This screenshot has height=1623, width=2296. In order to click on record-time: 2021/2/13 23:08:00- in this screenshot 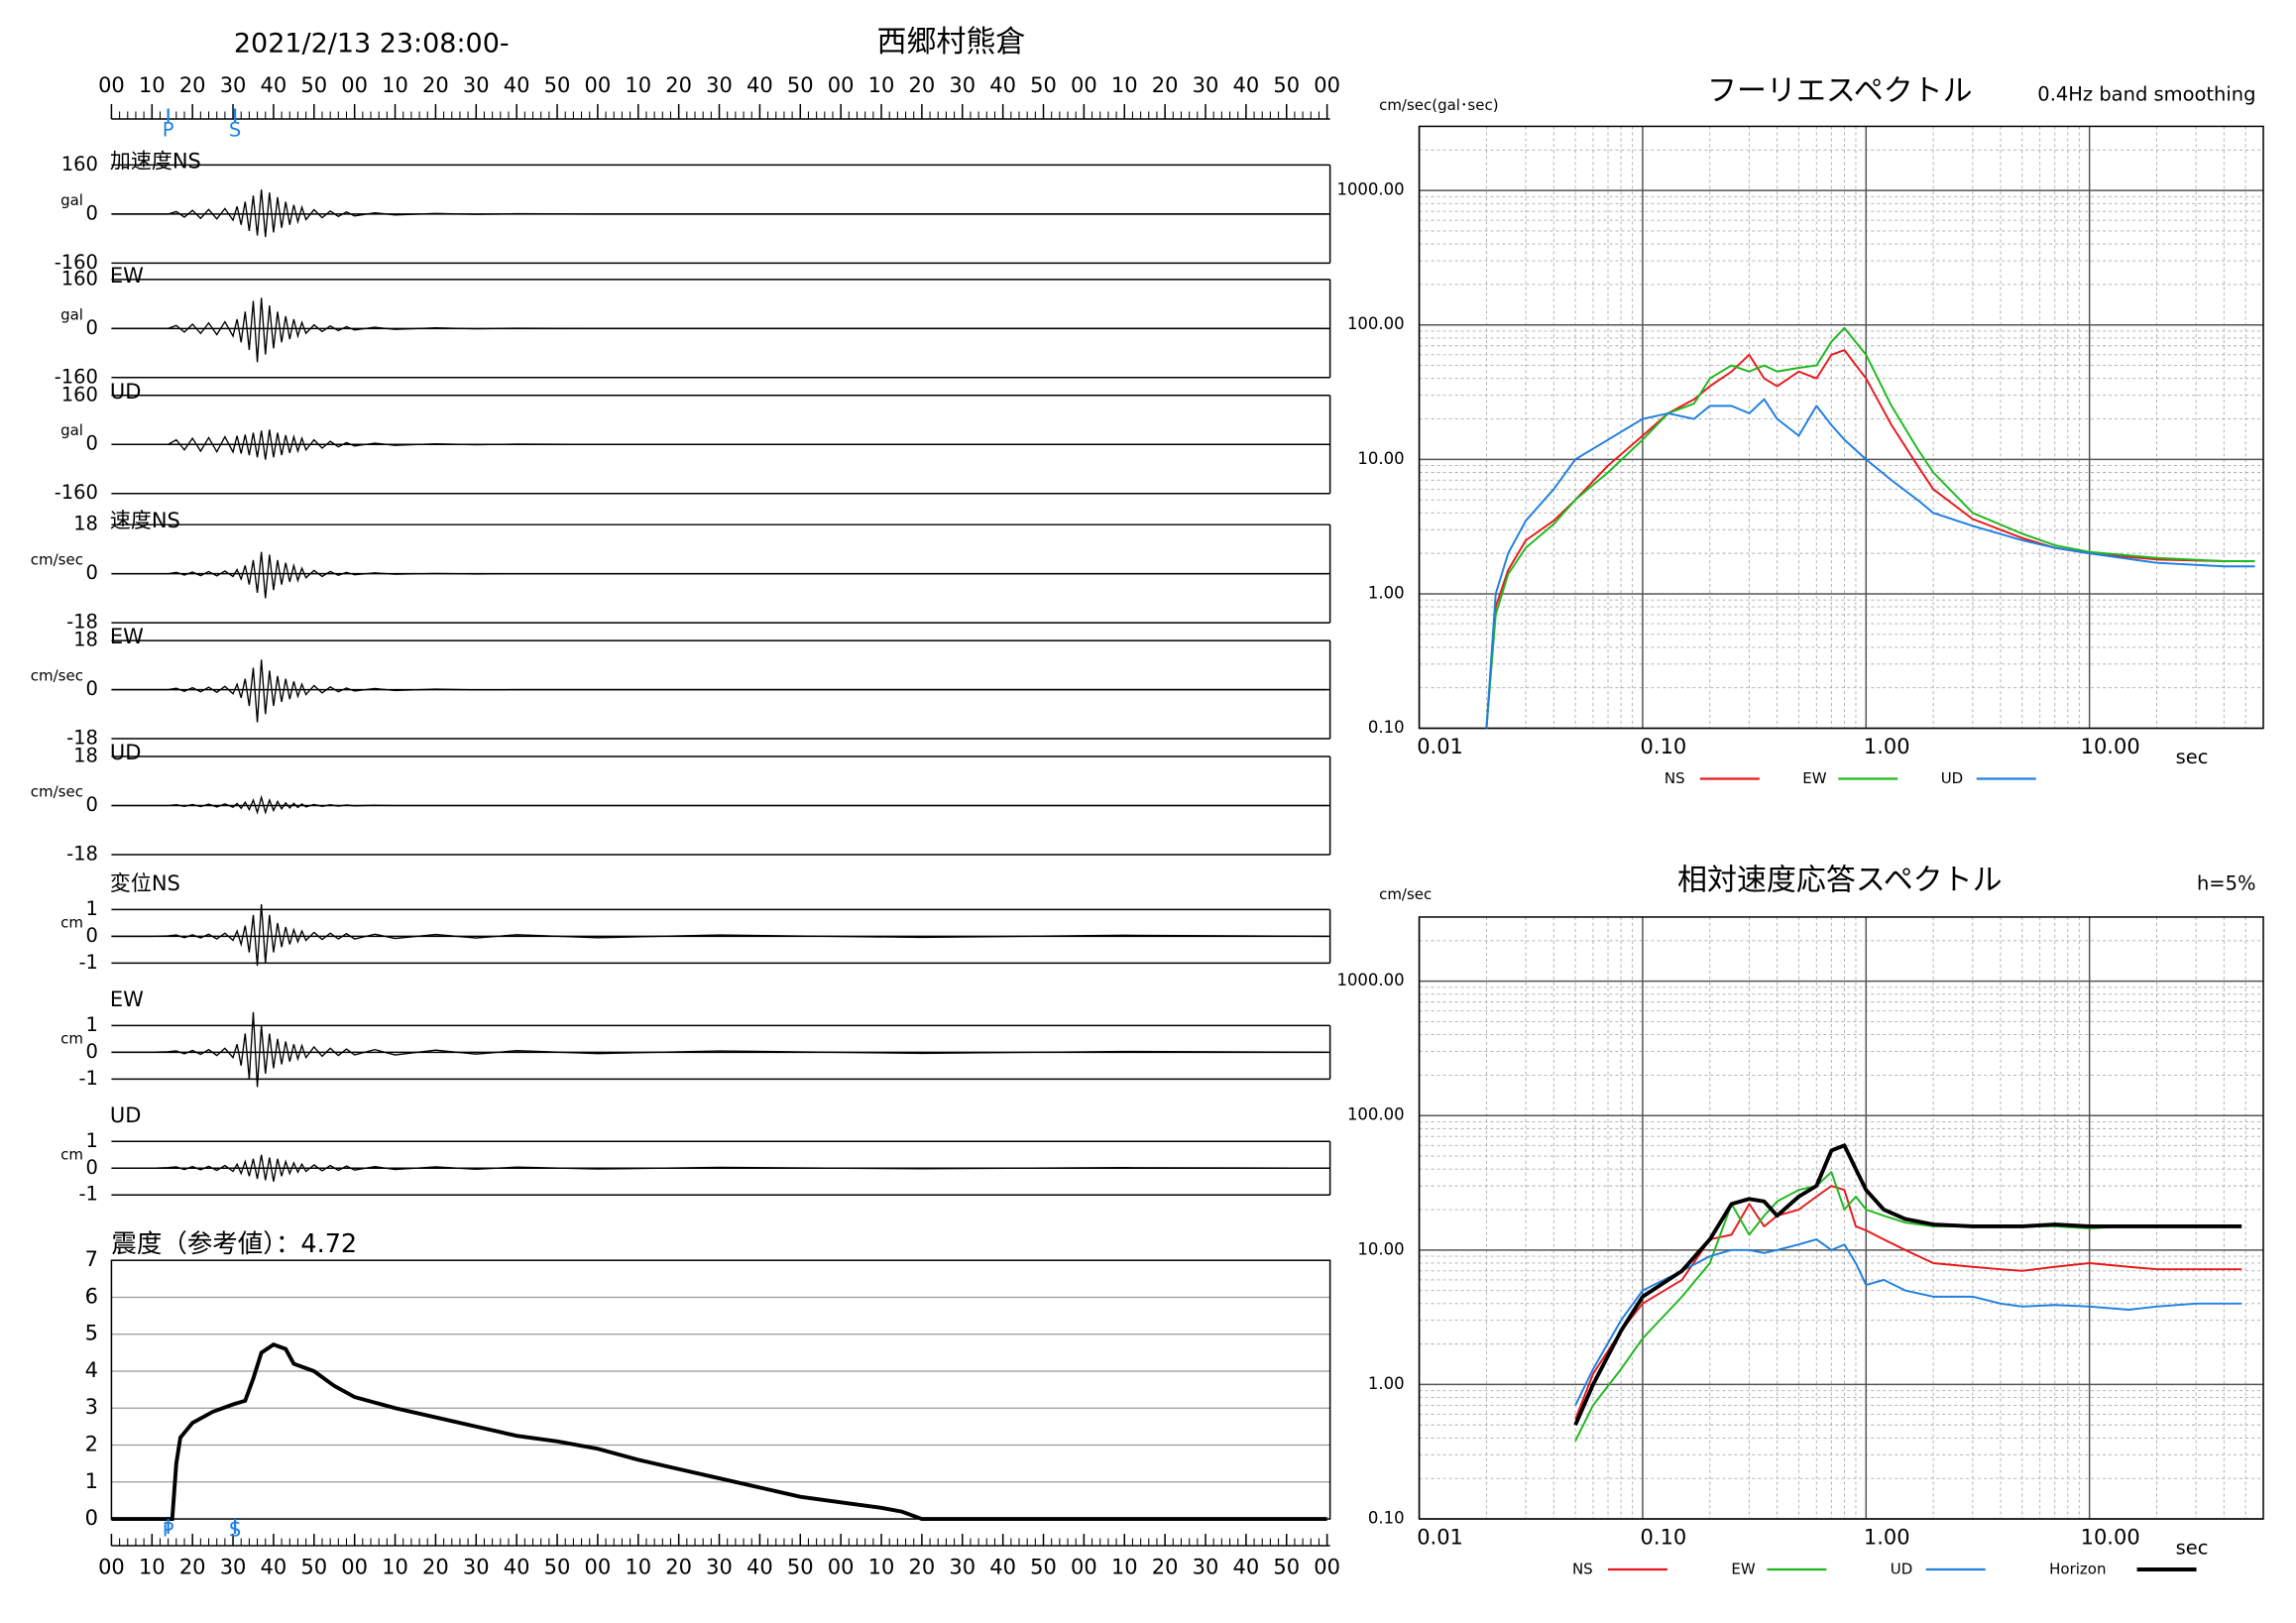, I will do `click(372, 44)`.